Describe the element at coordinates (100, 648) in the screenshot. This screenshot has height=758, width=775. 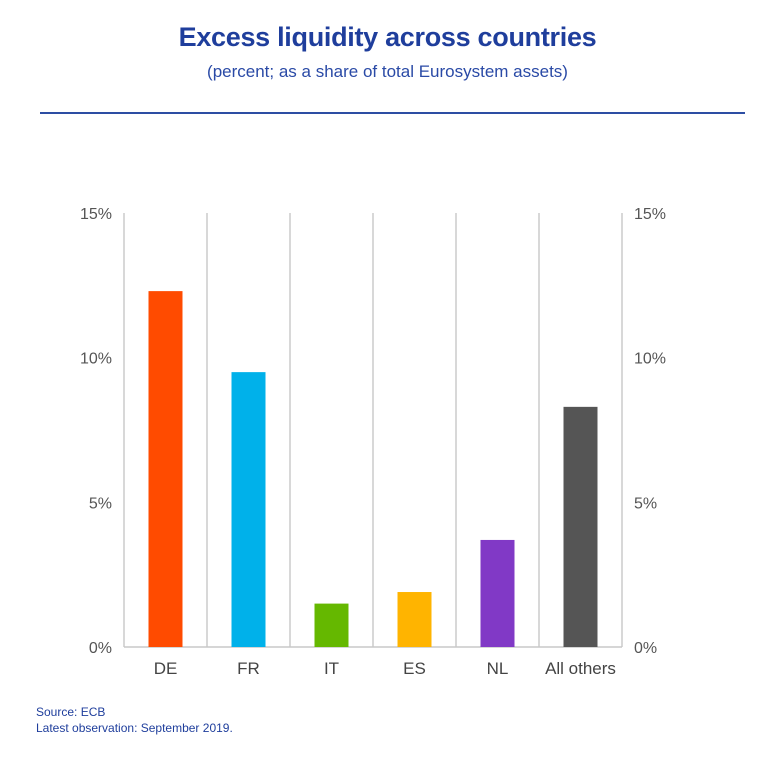
I see `y-tick-left: 0%` at that location.